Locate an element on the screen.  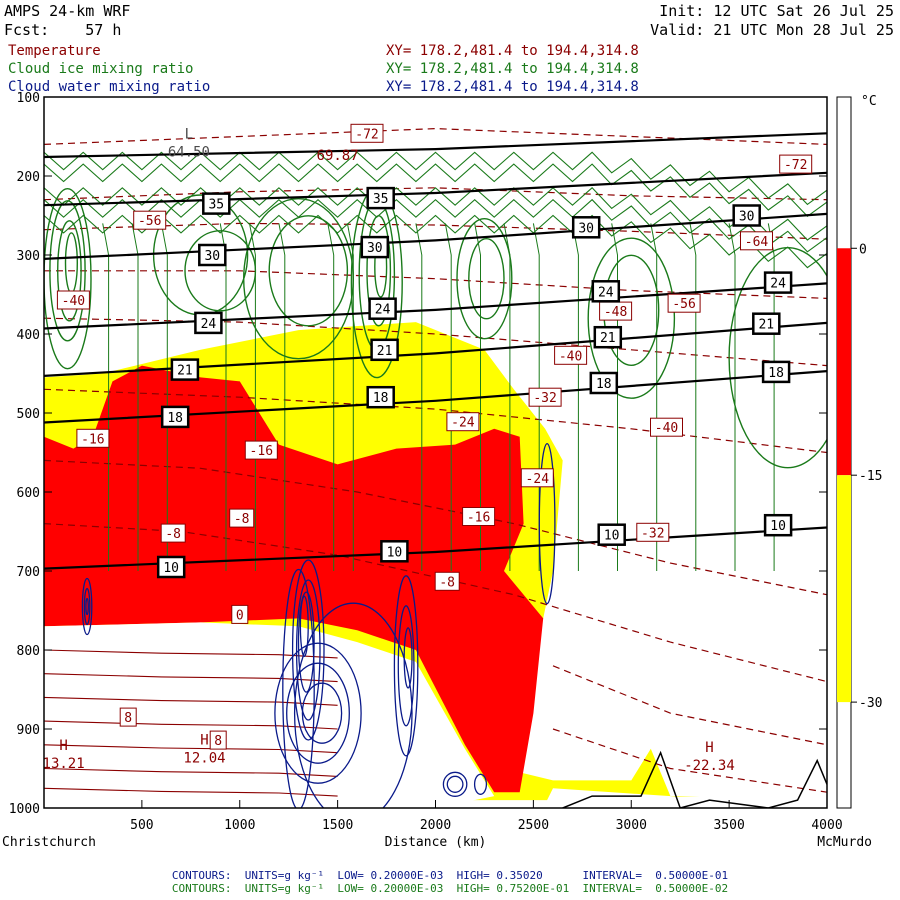
x-tick-label: 2500 is located at coordinates (533, 825).